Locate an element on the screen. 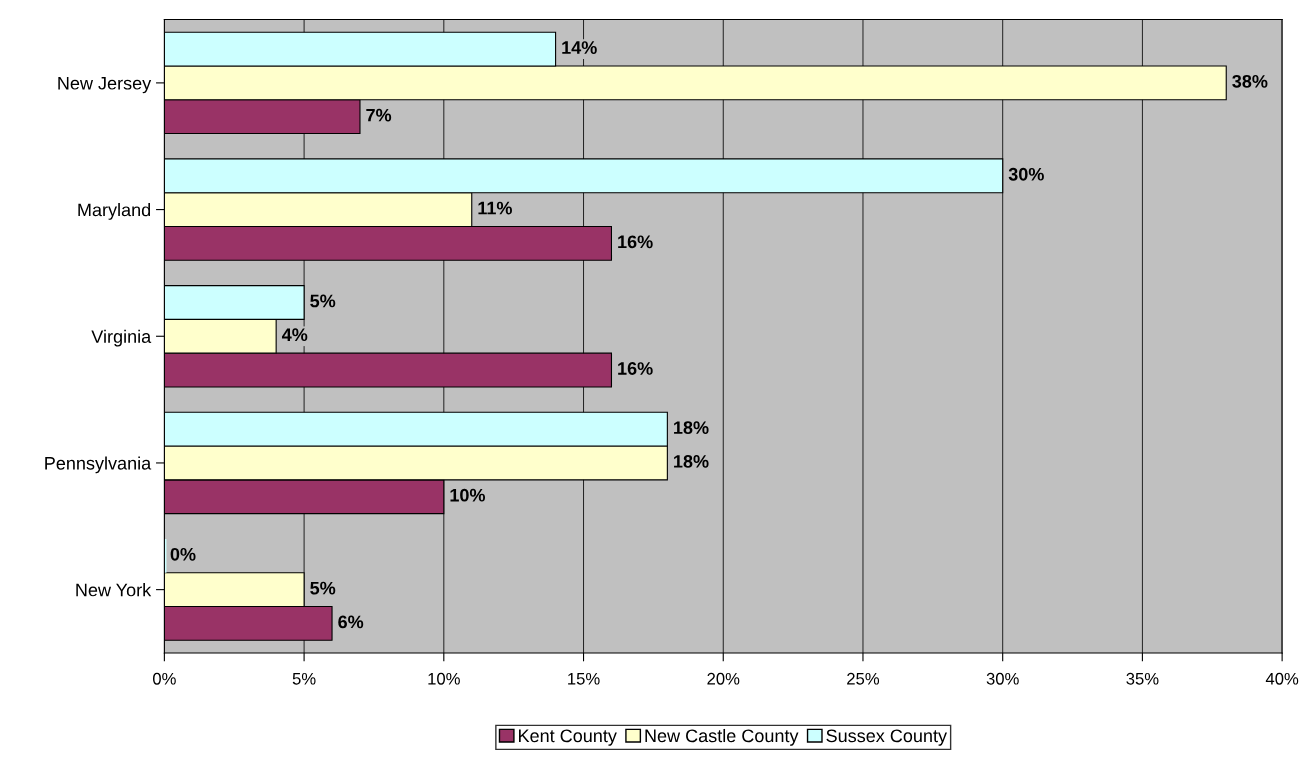  y-tick-label: Maryland is located at coordinates (114, 211).